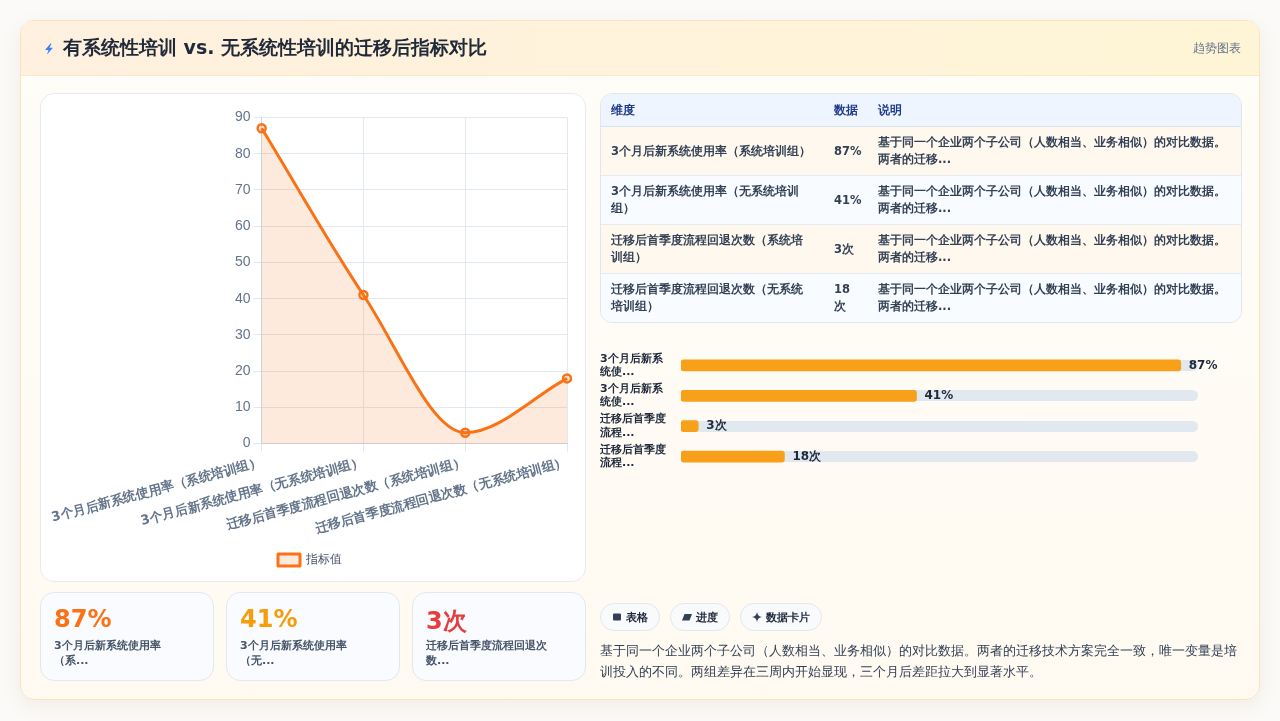 The image size is (1280, 721). I want to click on text: 有系统性培训 vs. 无系统性培训的迁移后指标对比, so click(275, 47).